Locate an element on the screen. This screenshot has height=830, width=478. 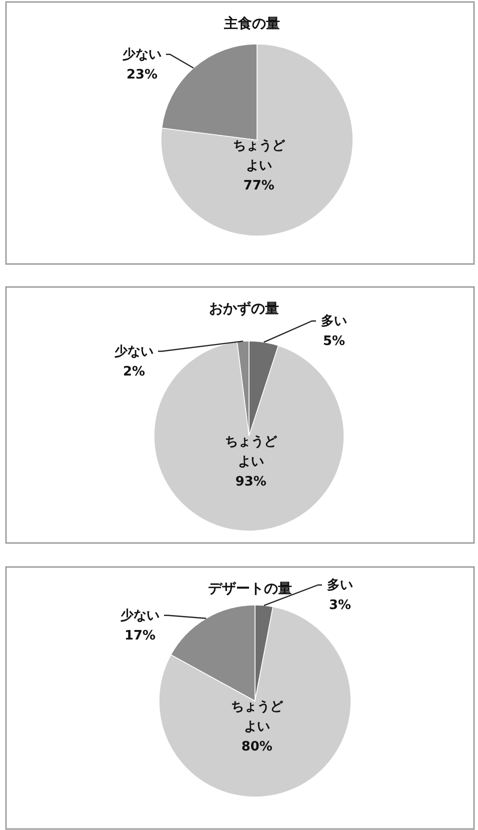
data-label: 17% is located at coordinates (140, 636).